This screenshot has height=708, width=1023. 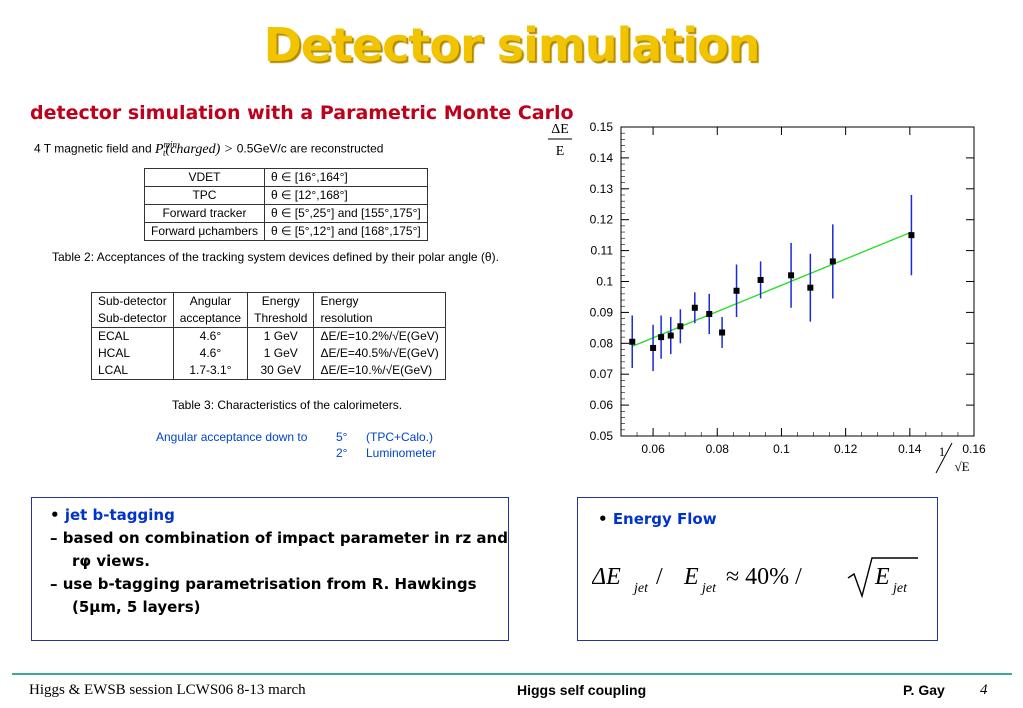 What do you see at coordinates (984, 690) in the screenshot?
I see `page-number: 4` at bounding box center [984, 690].